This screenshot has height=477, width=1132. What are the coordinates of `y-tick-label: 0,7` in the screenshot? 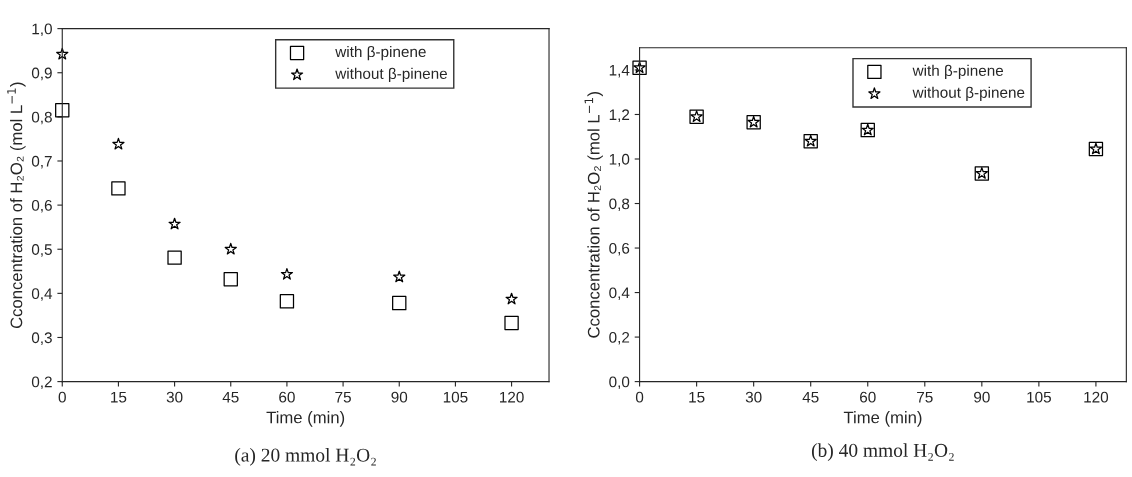 It's located at (41, 162).